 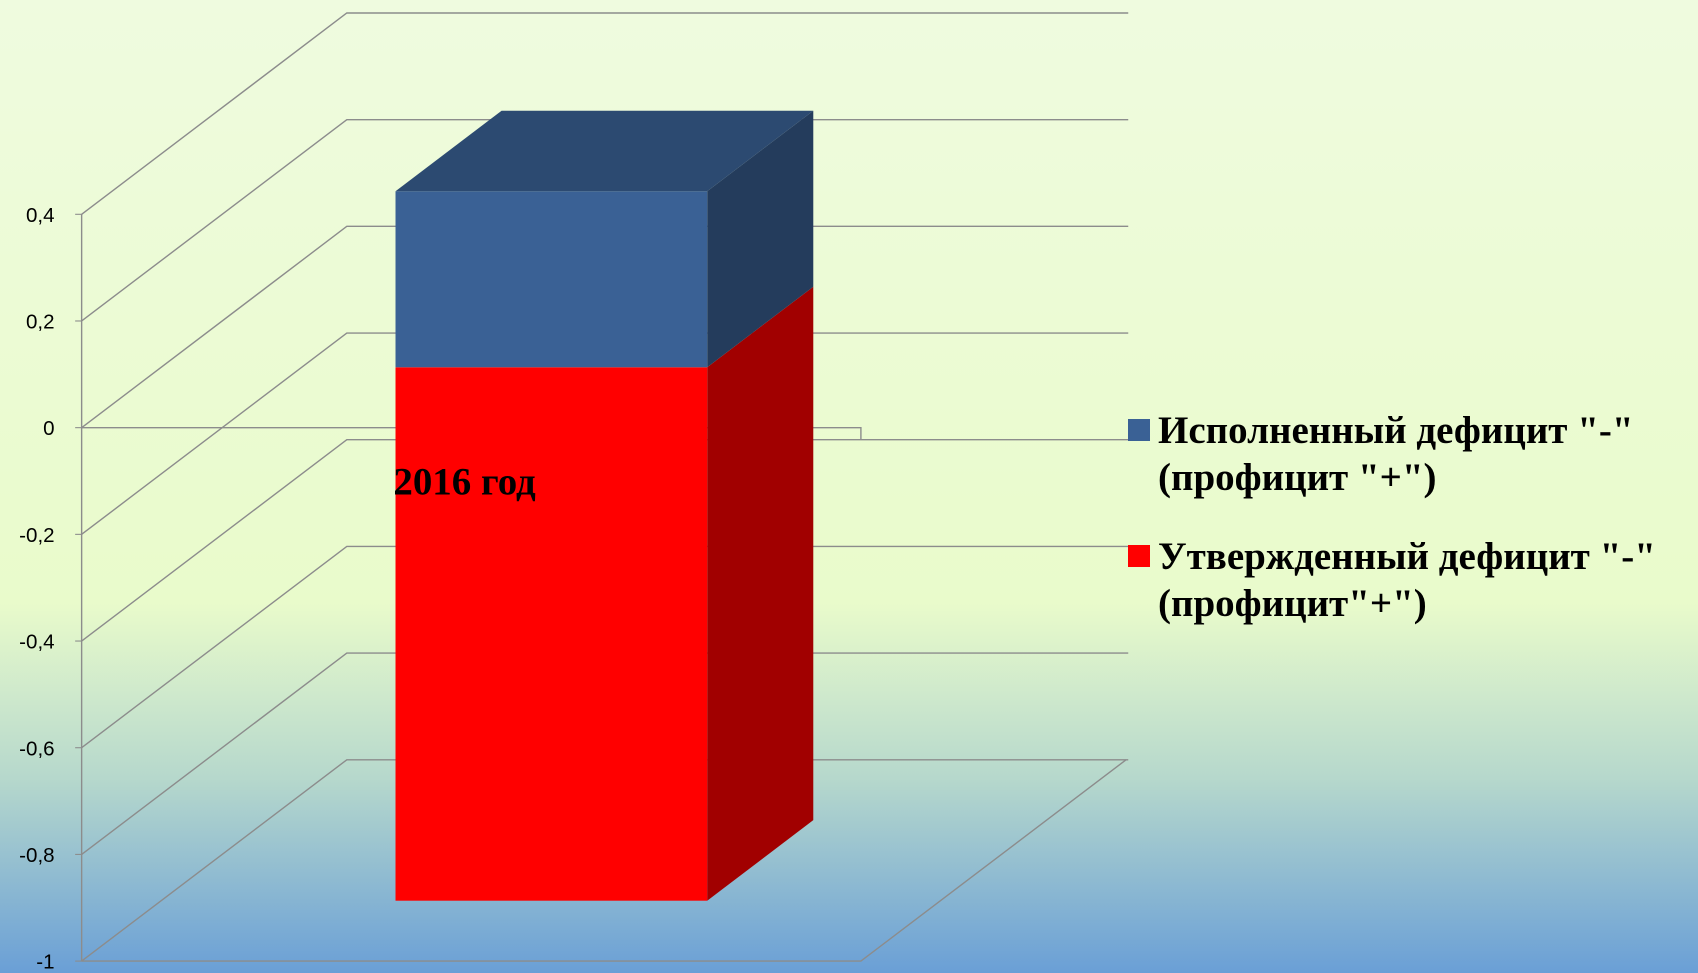 I want to click on y-tick-label: -0,2, so click(x=36, y=535).